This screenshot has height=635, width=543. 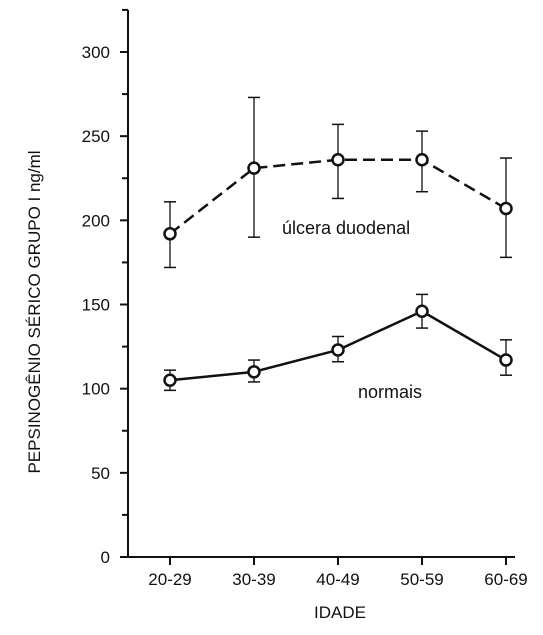 What do you see at coordinates (96, 305) in the screenshot?
I see `y-tick-label-150: 150` at bounding box center [96, 305].